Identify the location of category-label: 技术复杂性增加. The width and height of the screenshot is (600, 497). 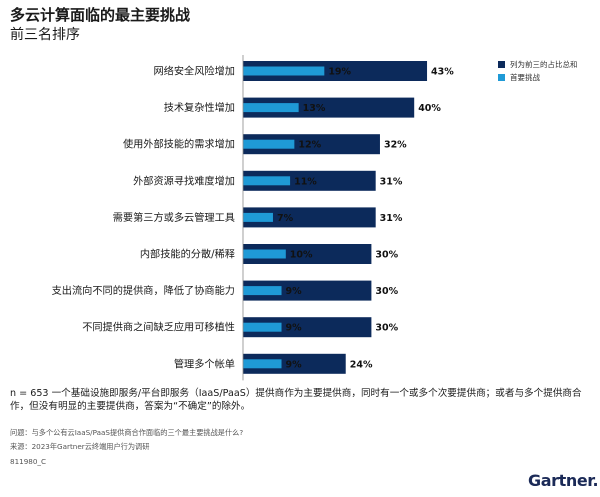
(199, 107).